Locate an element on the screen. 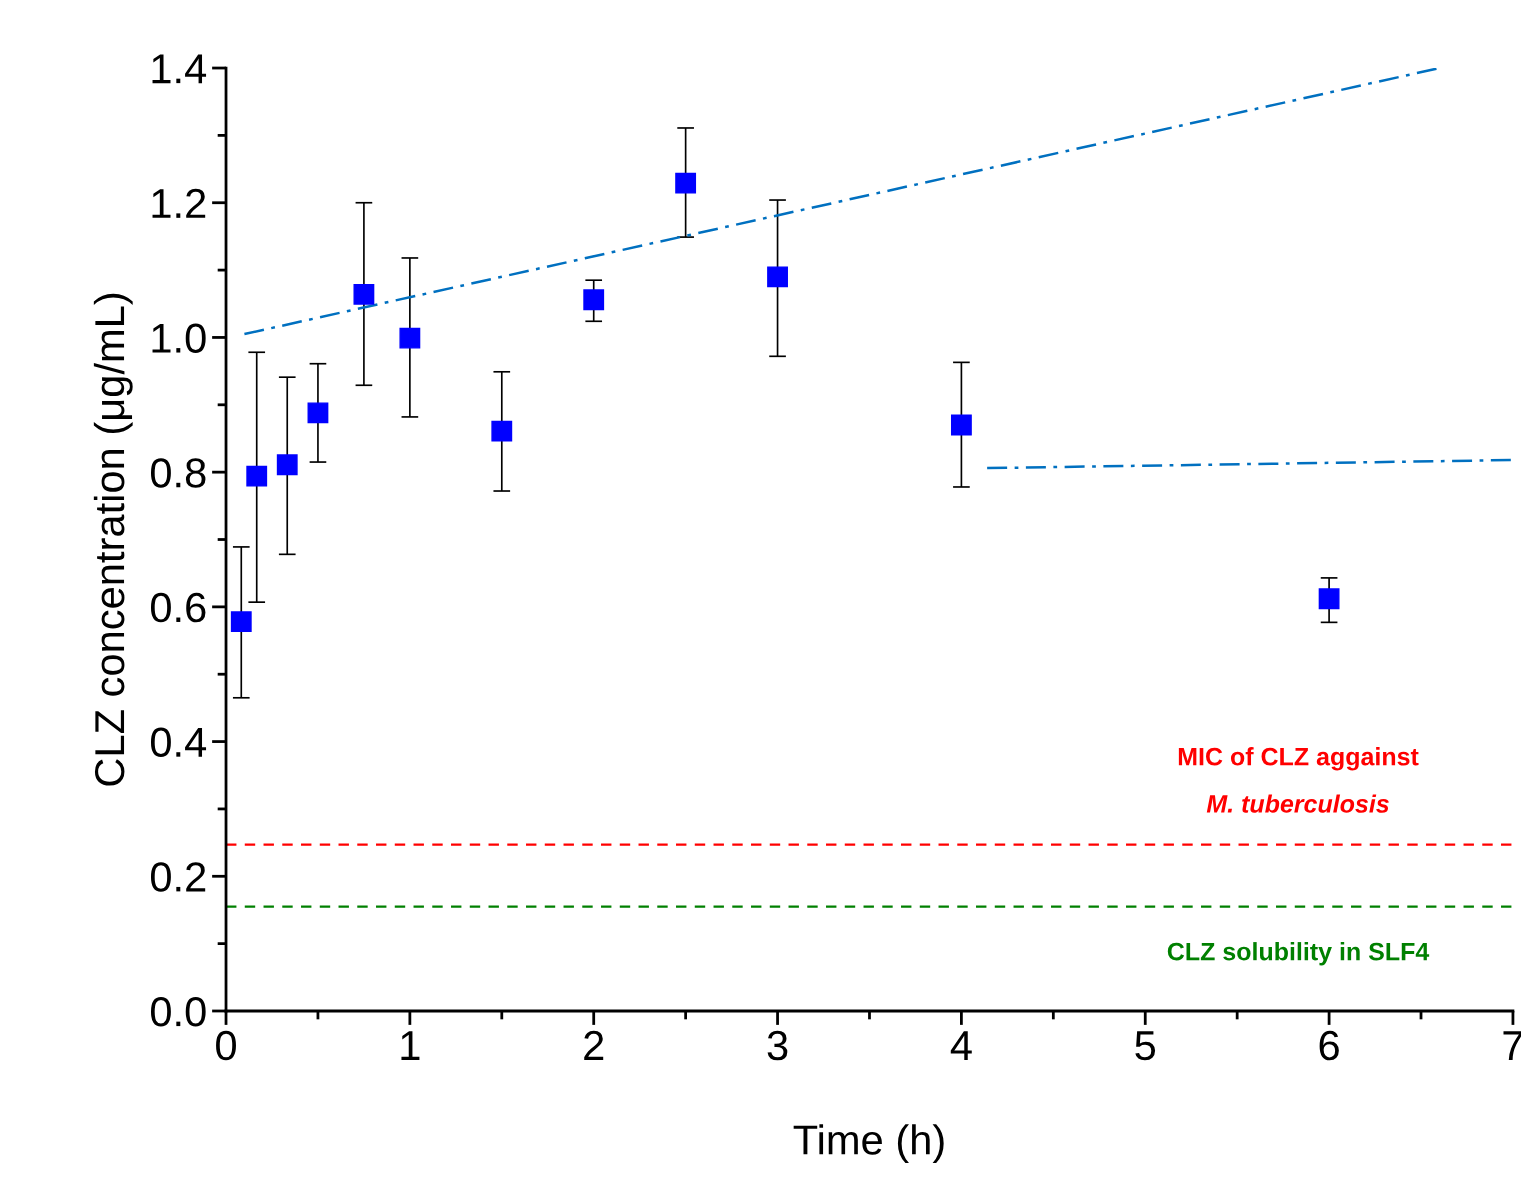 Image resolution: width=1521 pixels, height=1179 pixels. x-tick-label: 2 is located at coordinates (594, 1045).